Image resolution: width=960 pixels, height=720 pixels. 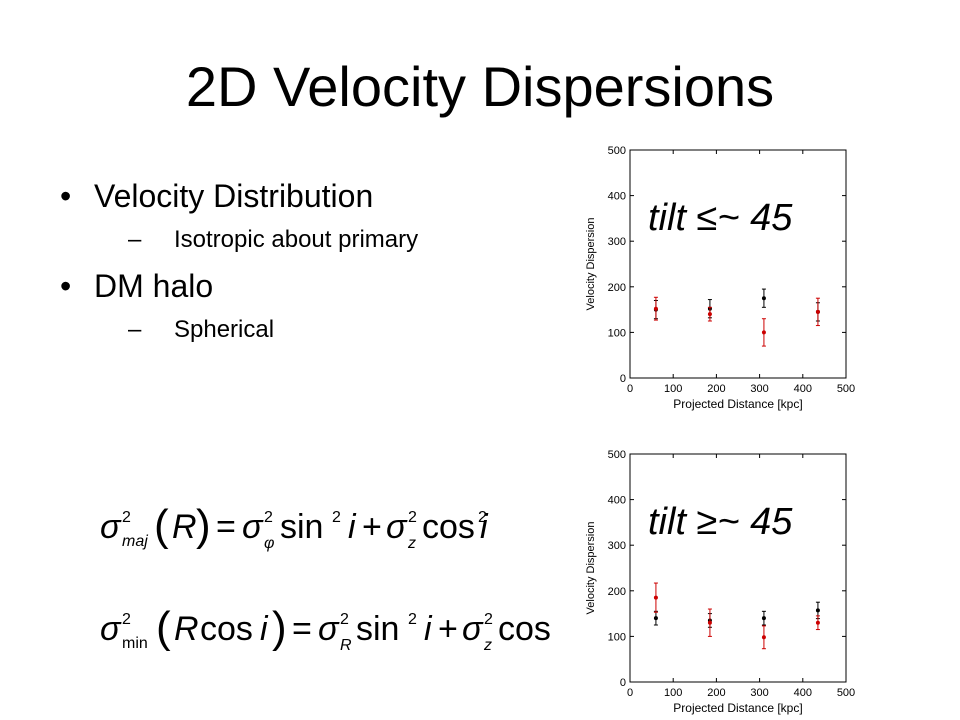 I want to click on sub-bullet-spherical: – Spherical, so click(x=239, y=330).